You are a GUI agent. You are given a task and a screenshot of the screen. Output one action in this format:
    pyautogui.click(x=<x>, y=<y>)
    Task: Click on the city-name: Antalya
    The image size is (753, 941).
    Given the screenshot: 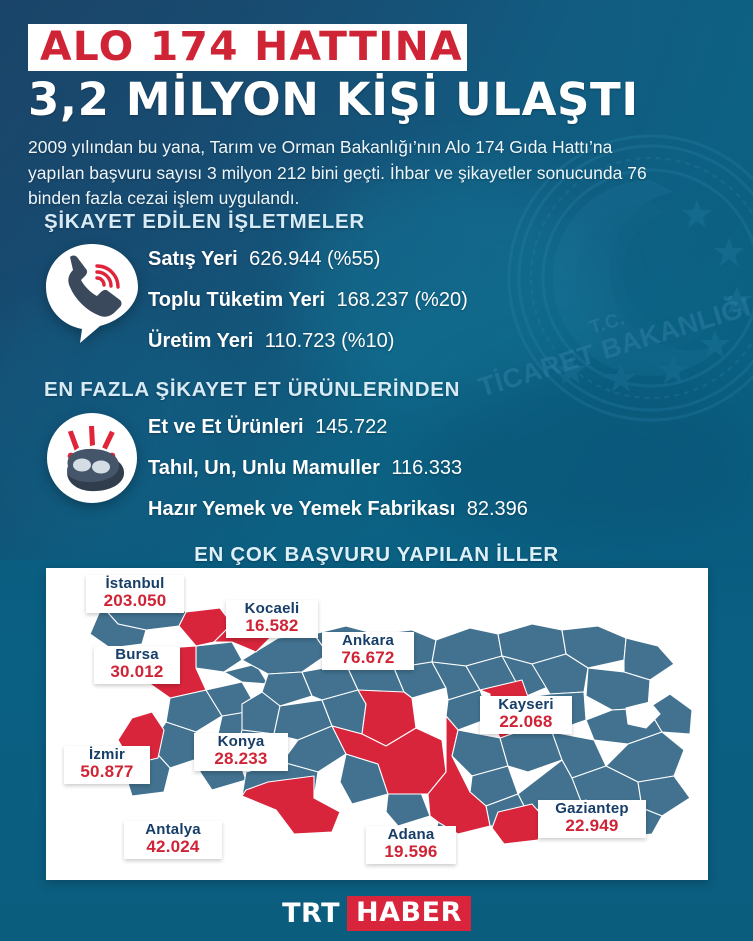 What is the action you would take?
    pyautogui.click(x=173, y=829)
    